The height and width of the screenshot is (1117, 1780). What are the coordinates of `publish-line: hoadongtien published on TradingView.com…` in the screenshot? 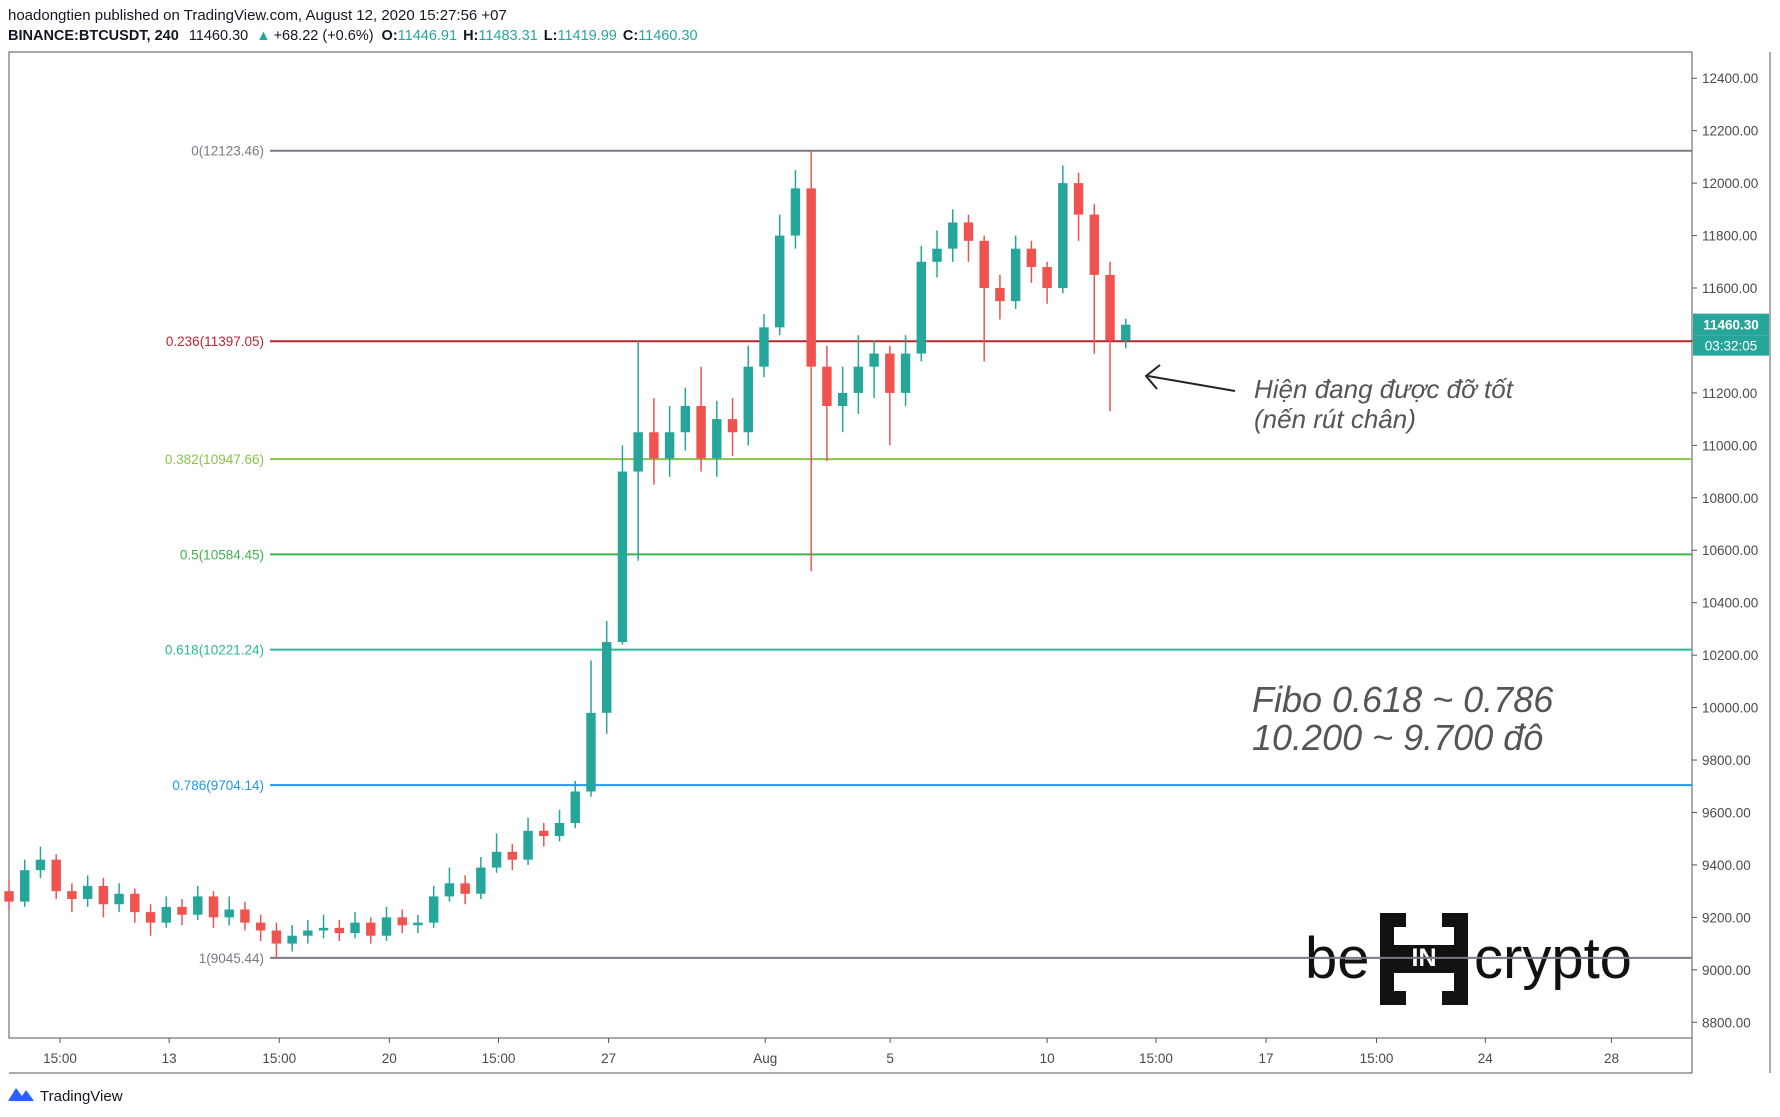 It's located at (257, 15).